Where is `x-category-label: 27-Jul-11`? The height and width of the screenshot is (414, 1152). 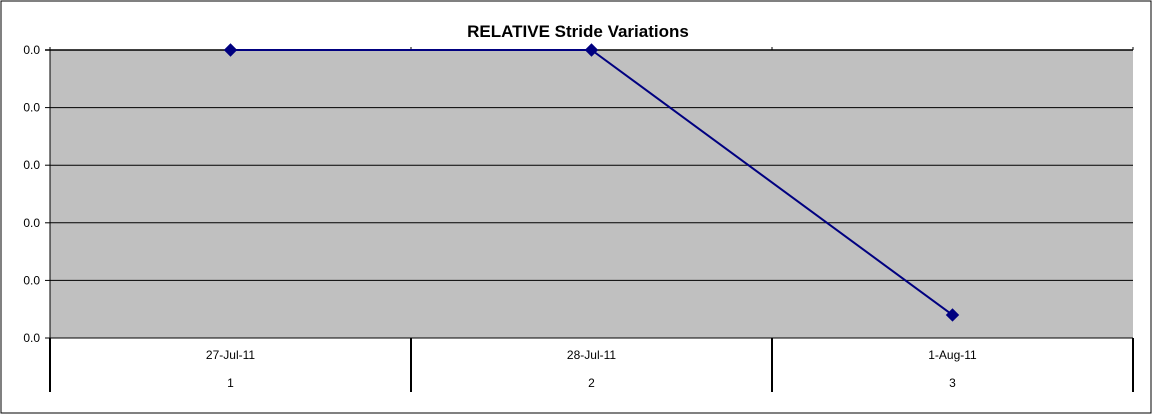 x-category-label: 27-Jul-11 is located at coordinates (230, 355).